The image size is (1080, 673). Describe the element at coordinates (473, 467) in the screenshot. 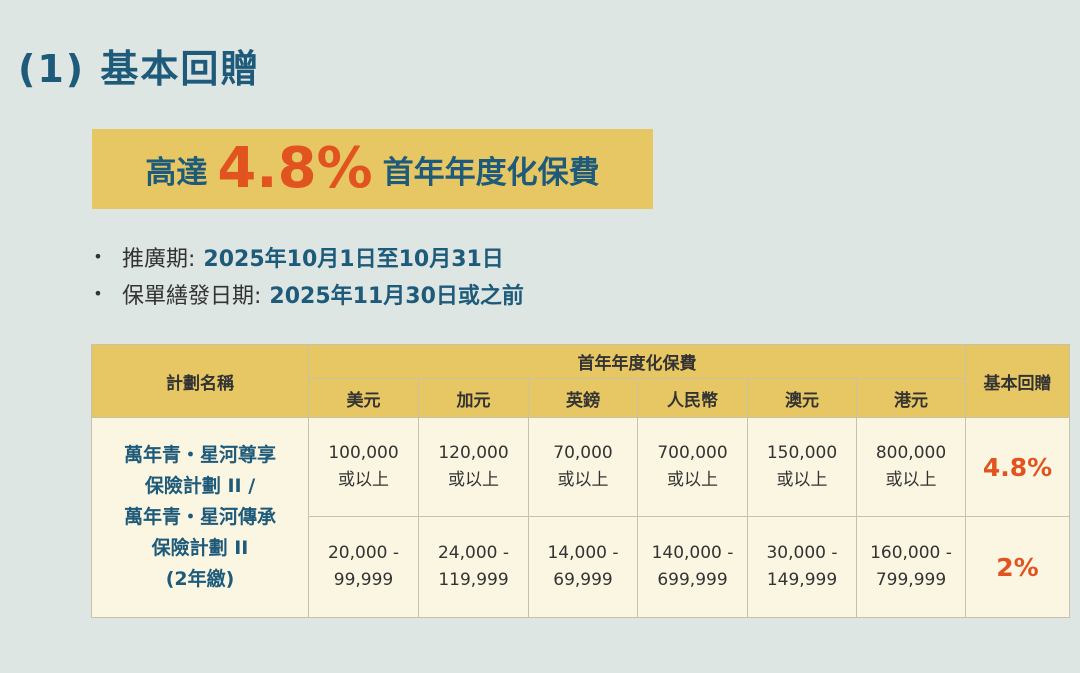

I see `amount-cell: 120,000 或以上` at that location.